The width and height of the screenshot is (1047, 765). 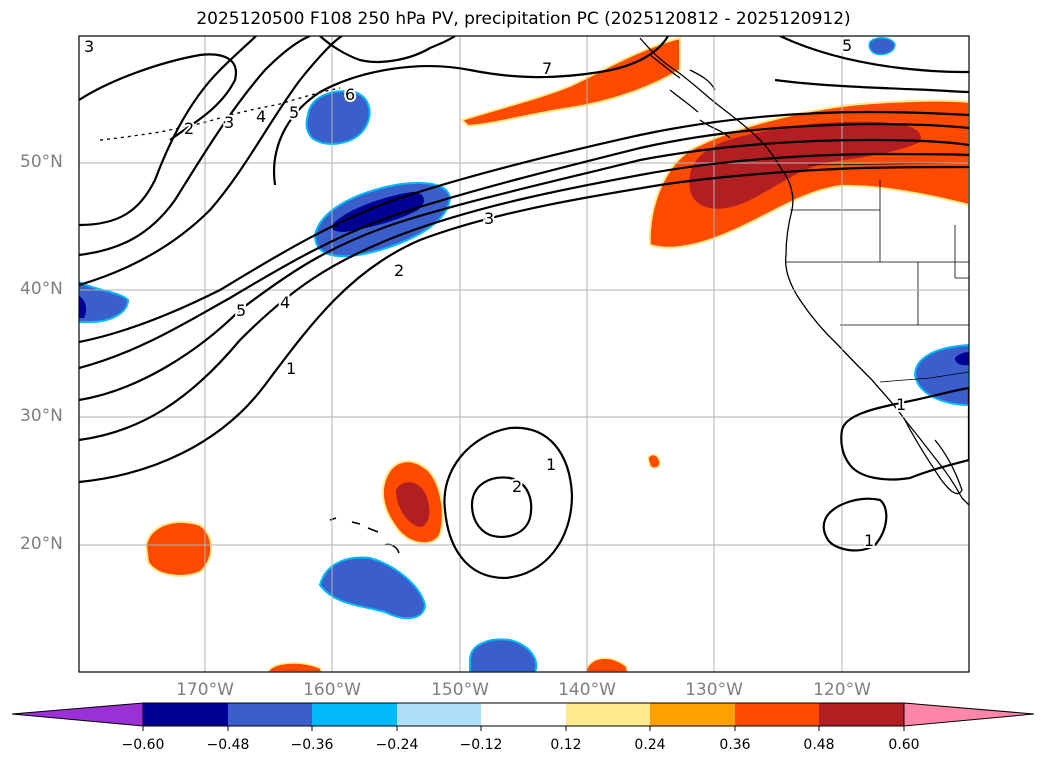 I want to click on precip-neg-south, so click(x=372, y=588).